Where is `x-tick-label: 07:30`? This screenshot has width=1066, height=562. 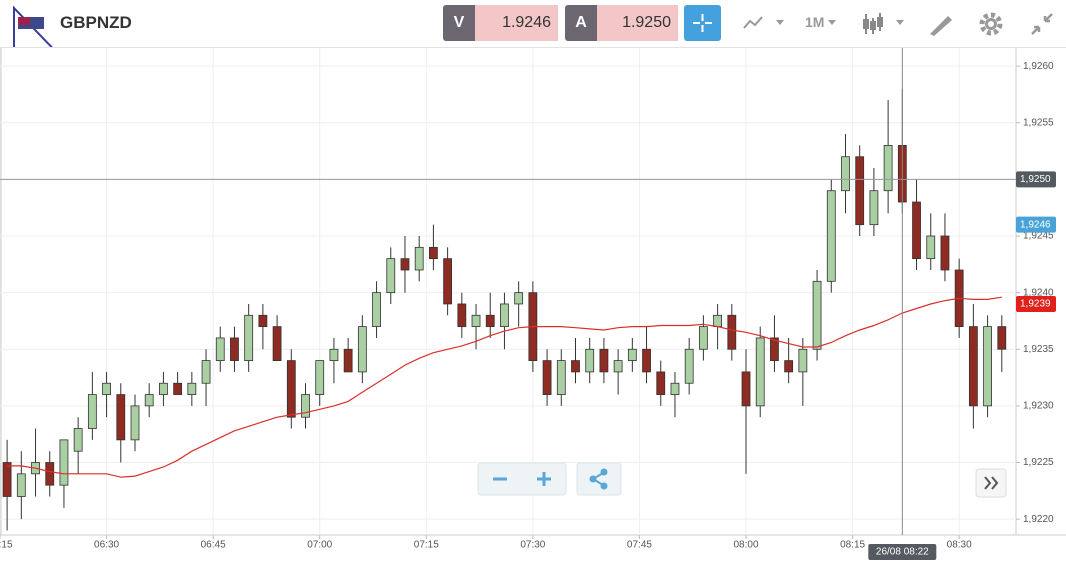
x-tick-label: 07:30 is located at coordinates (532, 545).